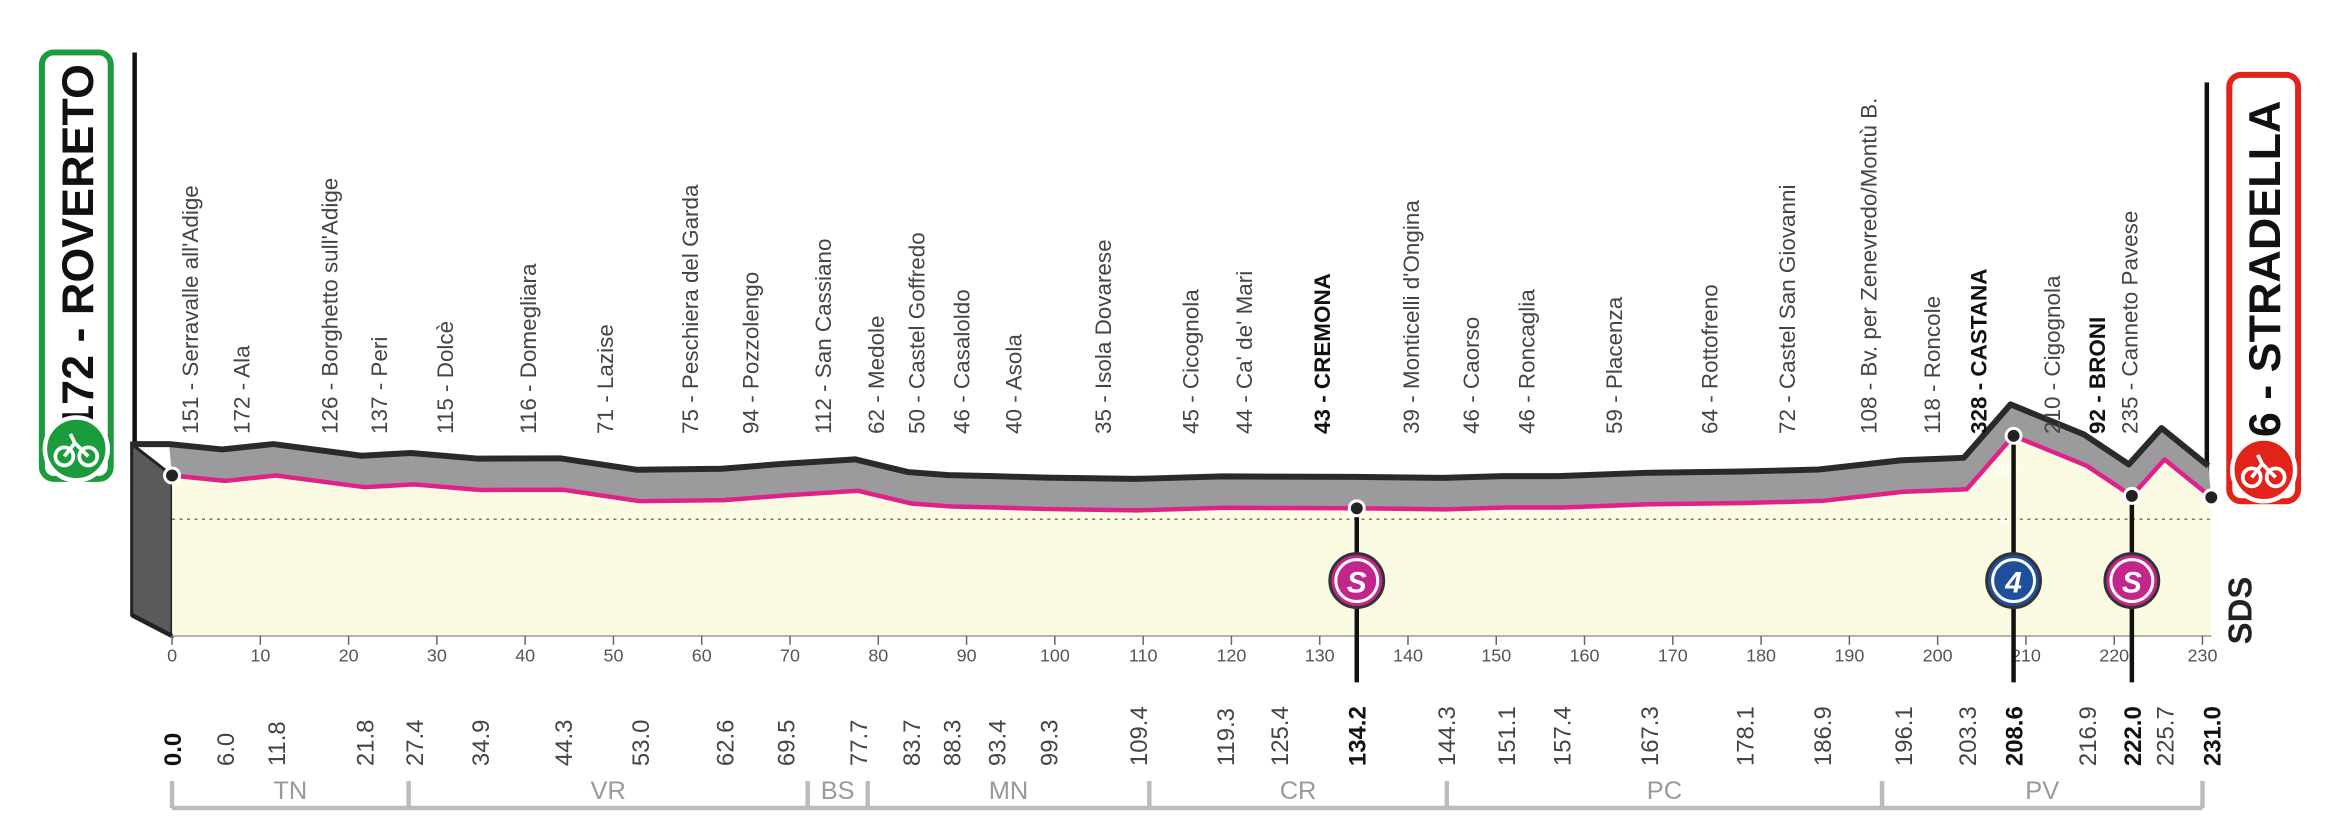 Image resolution: width=2334 pixels, height=838 pixels. What do you see at coordinates (1868, 266) in the screenshot?
I see `waypoint-label: 108 - Bv. per Zenevredo/Montù B.` at bounding box center [1868, 266].